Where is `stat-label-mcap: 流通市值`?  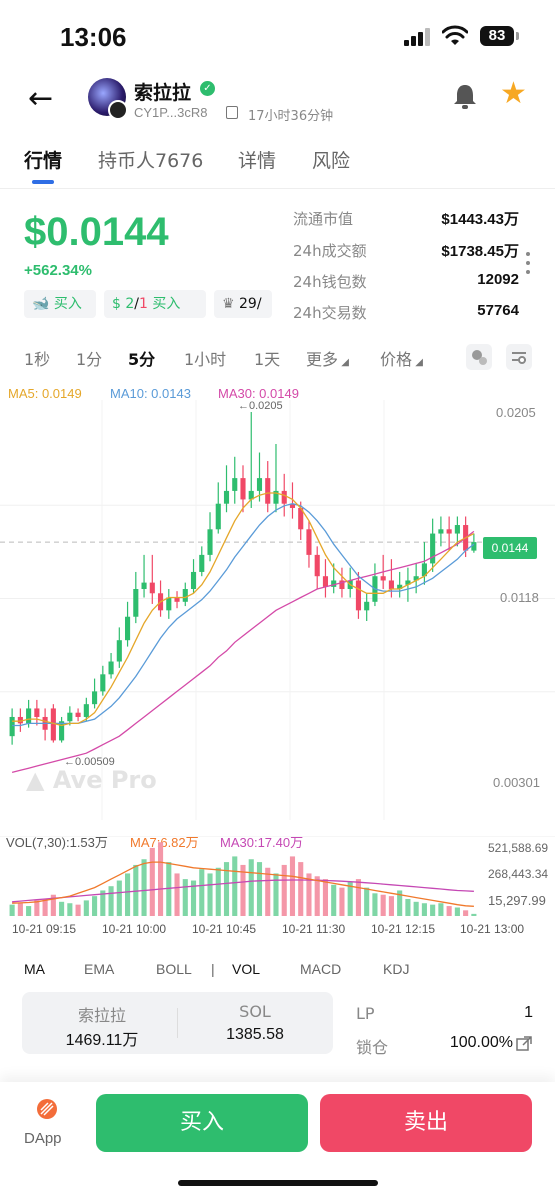 stat-label-mcap: 流通市值 is located at coordinates (323, 219).